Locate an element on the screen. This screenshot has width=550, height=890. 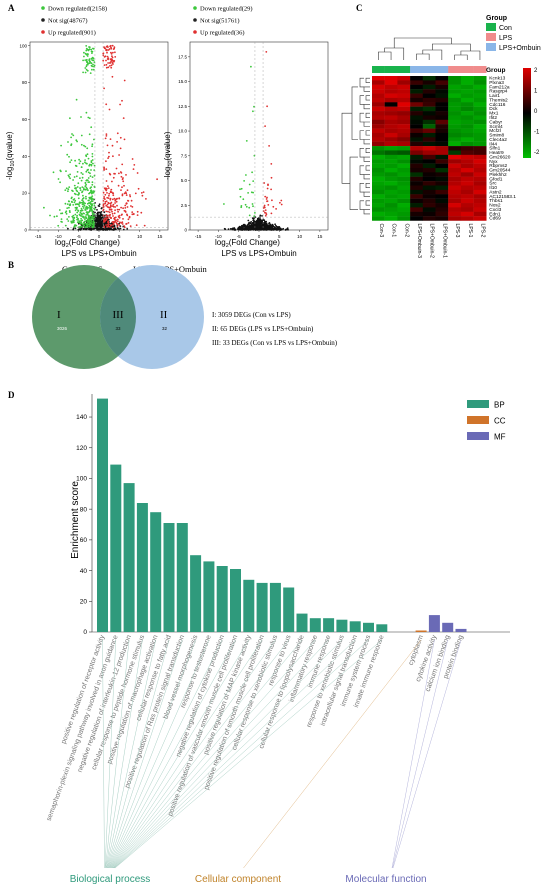
y-tick-label: 15.0 is located at coordinates (182, 81).